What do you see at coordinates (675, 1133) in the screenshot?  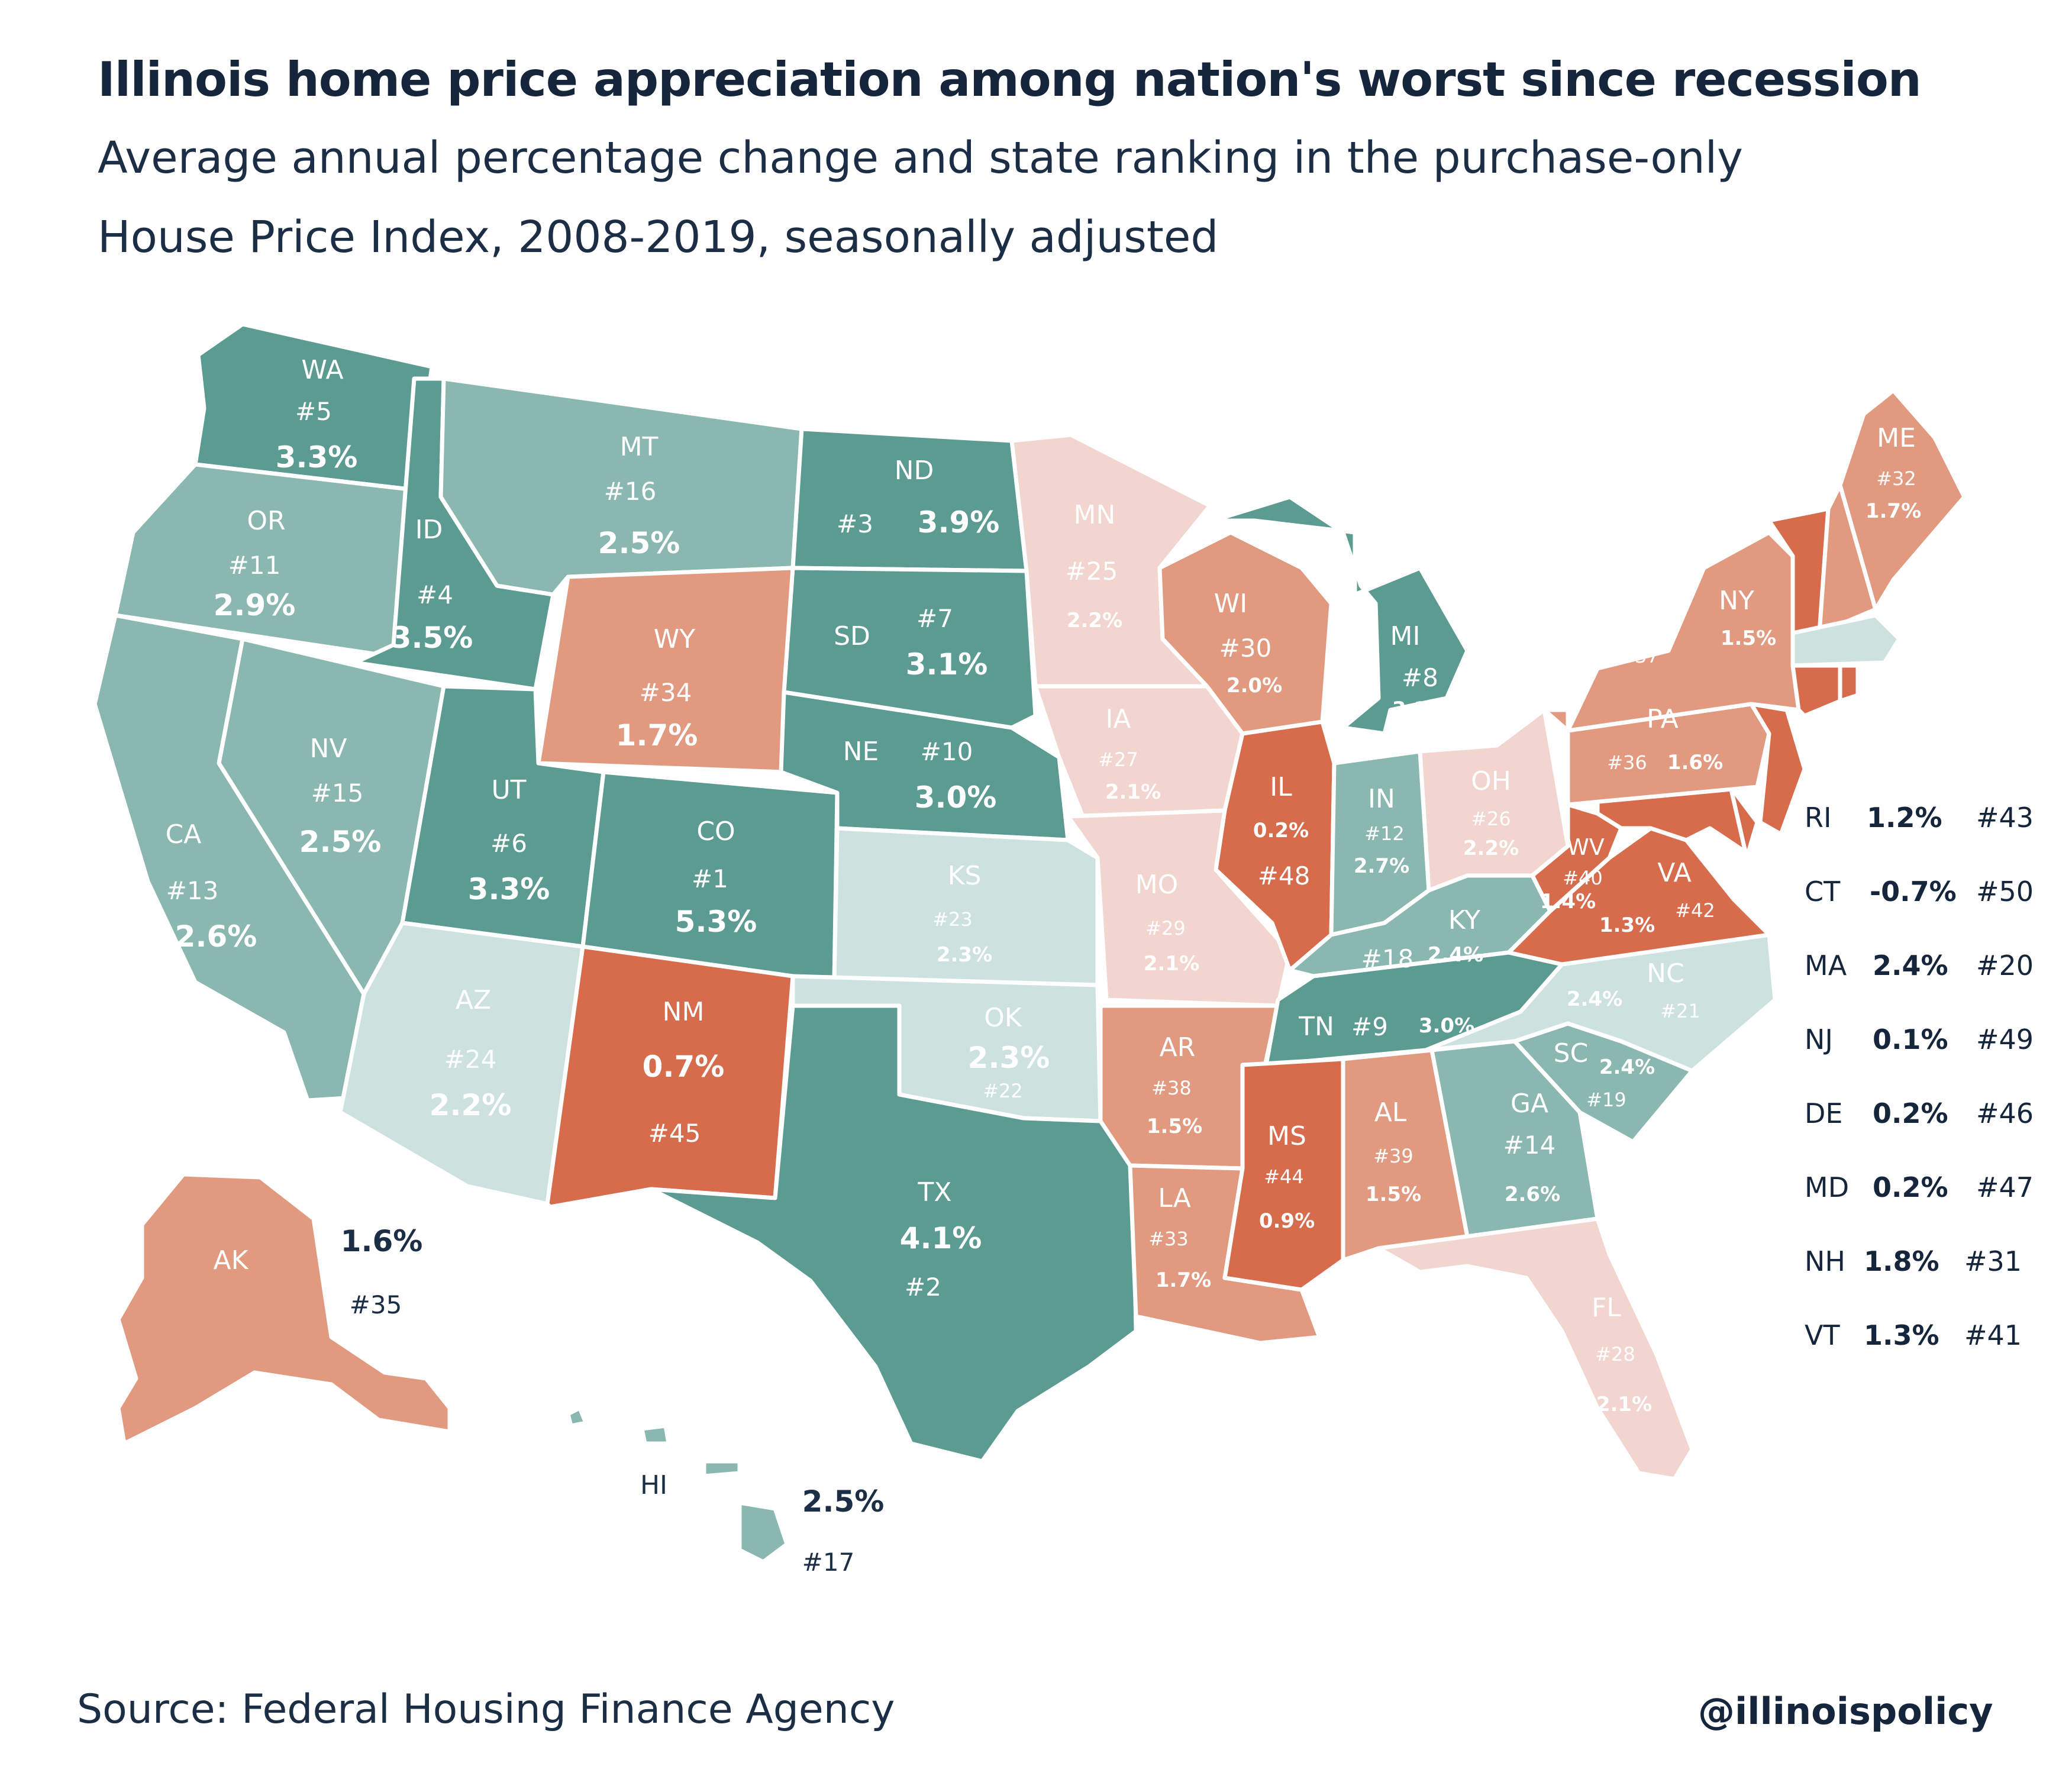 I see `label-rank-NM: #45` at bounding box center [675, 1133].